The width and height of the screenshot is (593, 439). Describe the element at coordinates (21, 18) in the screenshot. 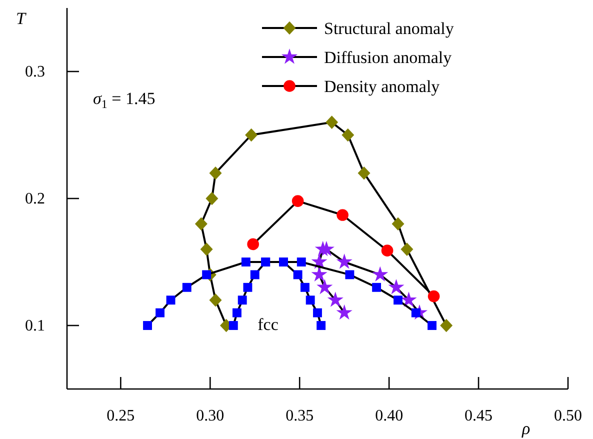

I see `y-axis-title: T` at that location.